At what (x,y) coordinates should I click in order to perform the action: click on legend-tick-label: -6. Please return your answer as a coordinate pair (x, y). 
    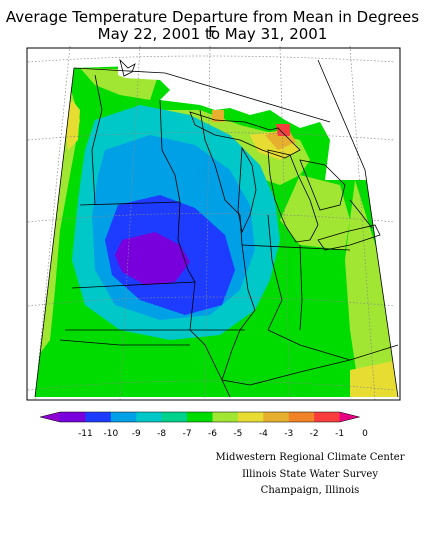
    Looking at the image, I should click on (212, 434).